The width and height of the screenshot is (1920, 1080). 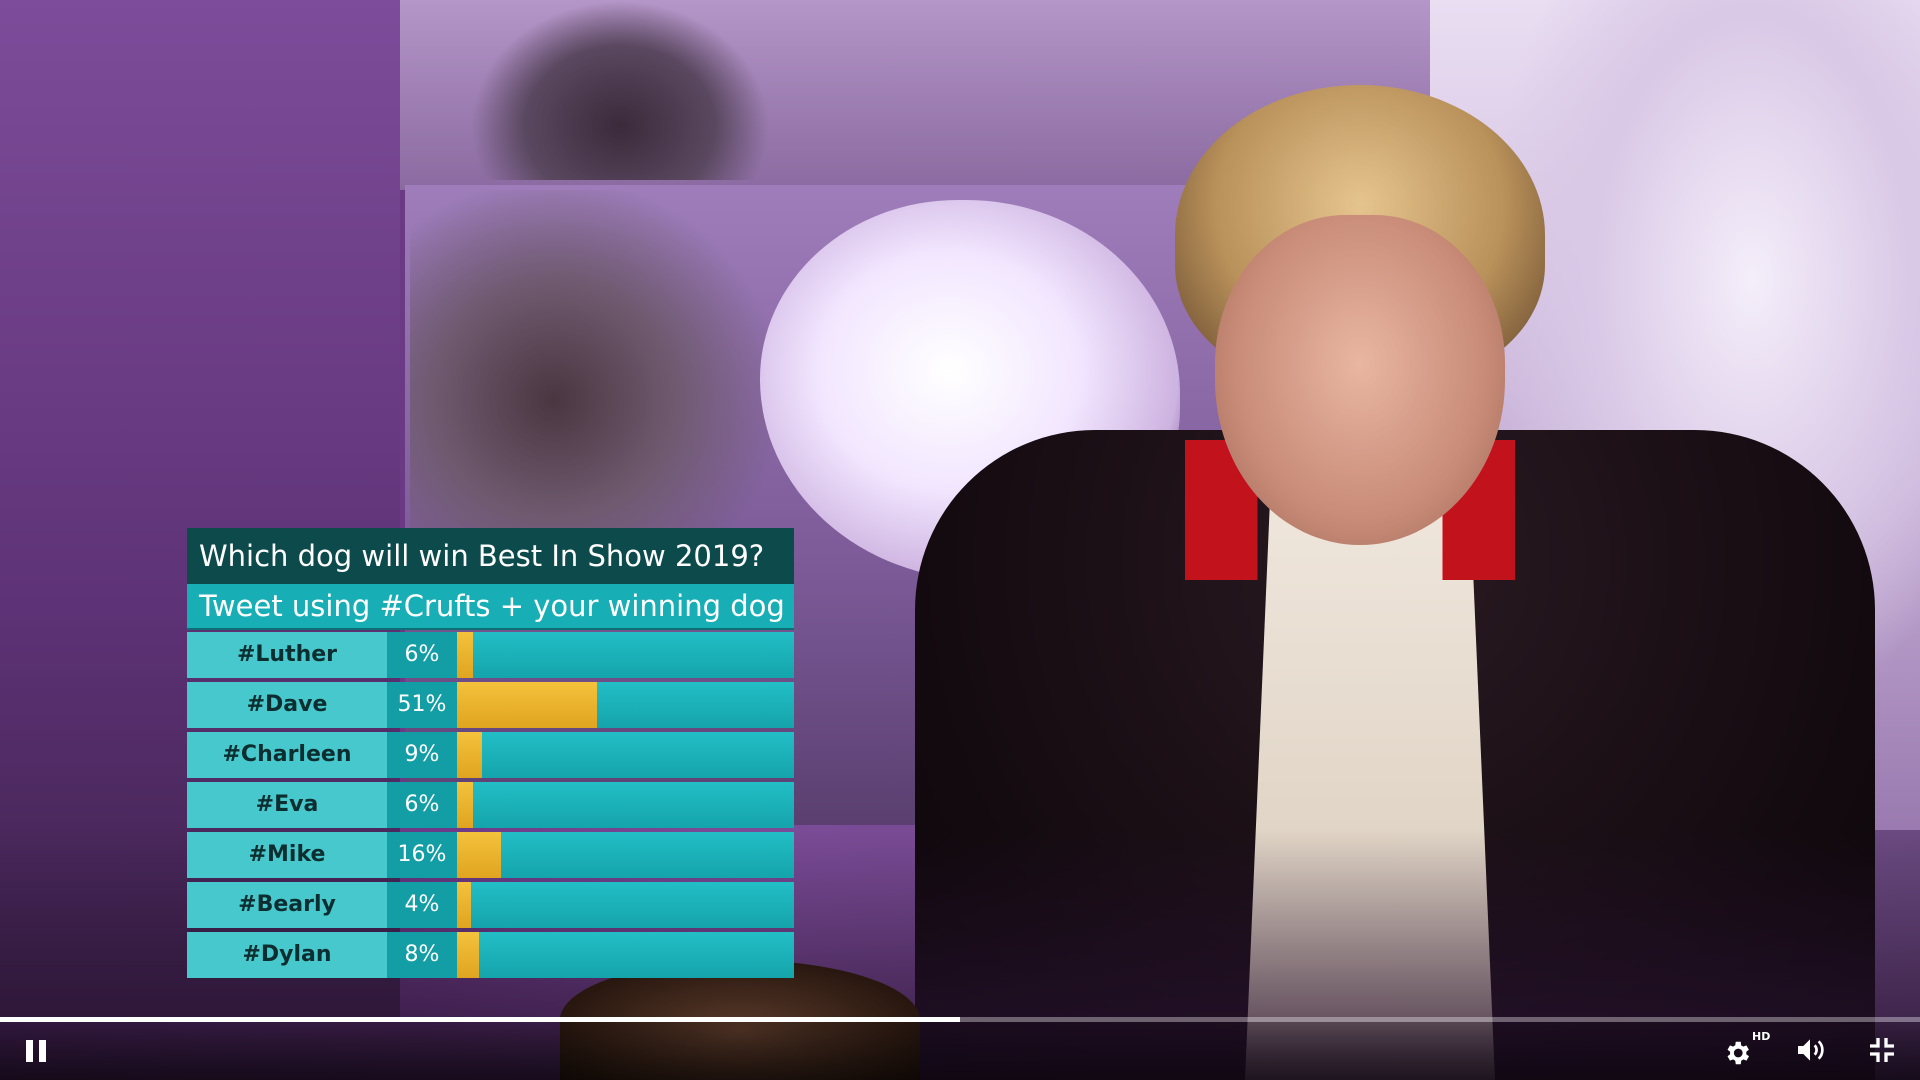 I want to click on pause-icon-bar, so click(x=42, y=1051).